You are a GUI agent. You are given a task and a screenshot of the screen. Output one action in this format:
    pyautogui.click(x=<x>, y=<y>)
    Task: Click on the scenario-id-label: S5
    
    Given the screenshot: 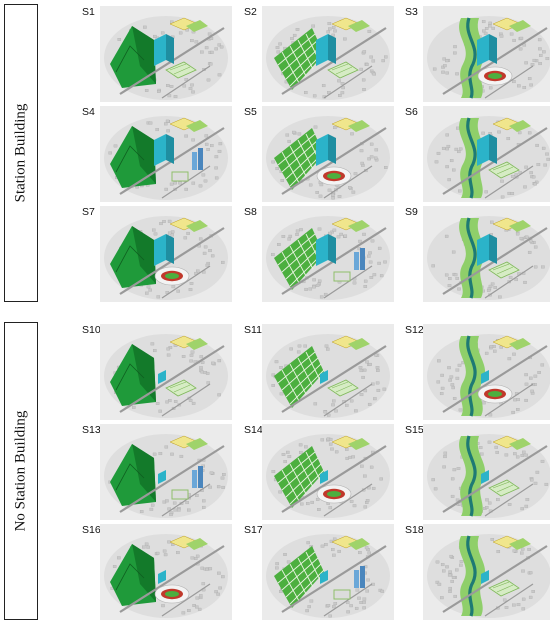 What is the action you would take?
    pyautogui.click(x=250, y=112)
    